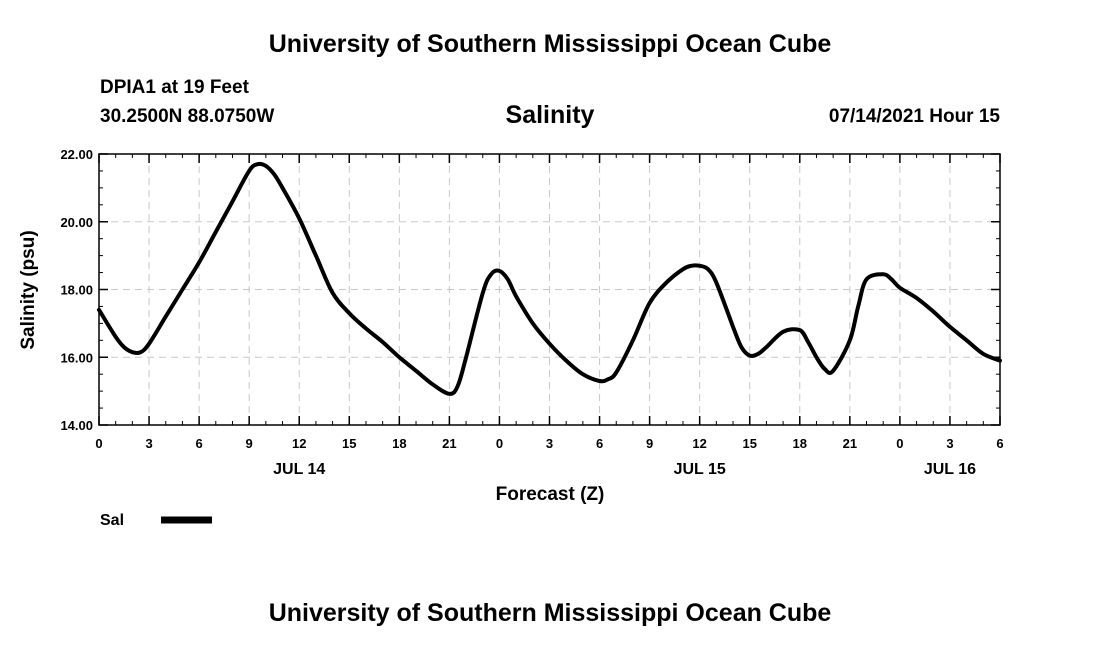  What do you see at coordinates (174, 87) in the screenshot?
I see `station-label: DPIA1 at 19 Feet` at bounding box center [174, 87].